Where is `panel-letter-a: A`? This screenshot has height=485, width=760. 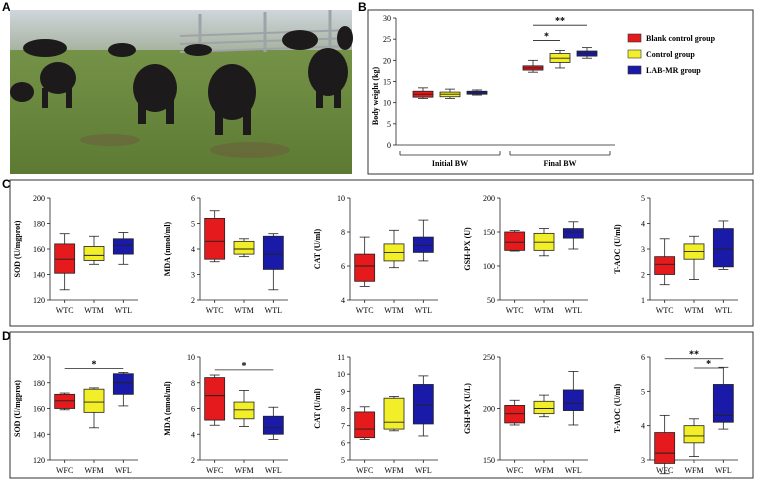
panel-letter-a: A is located at coordinates (6, 7).